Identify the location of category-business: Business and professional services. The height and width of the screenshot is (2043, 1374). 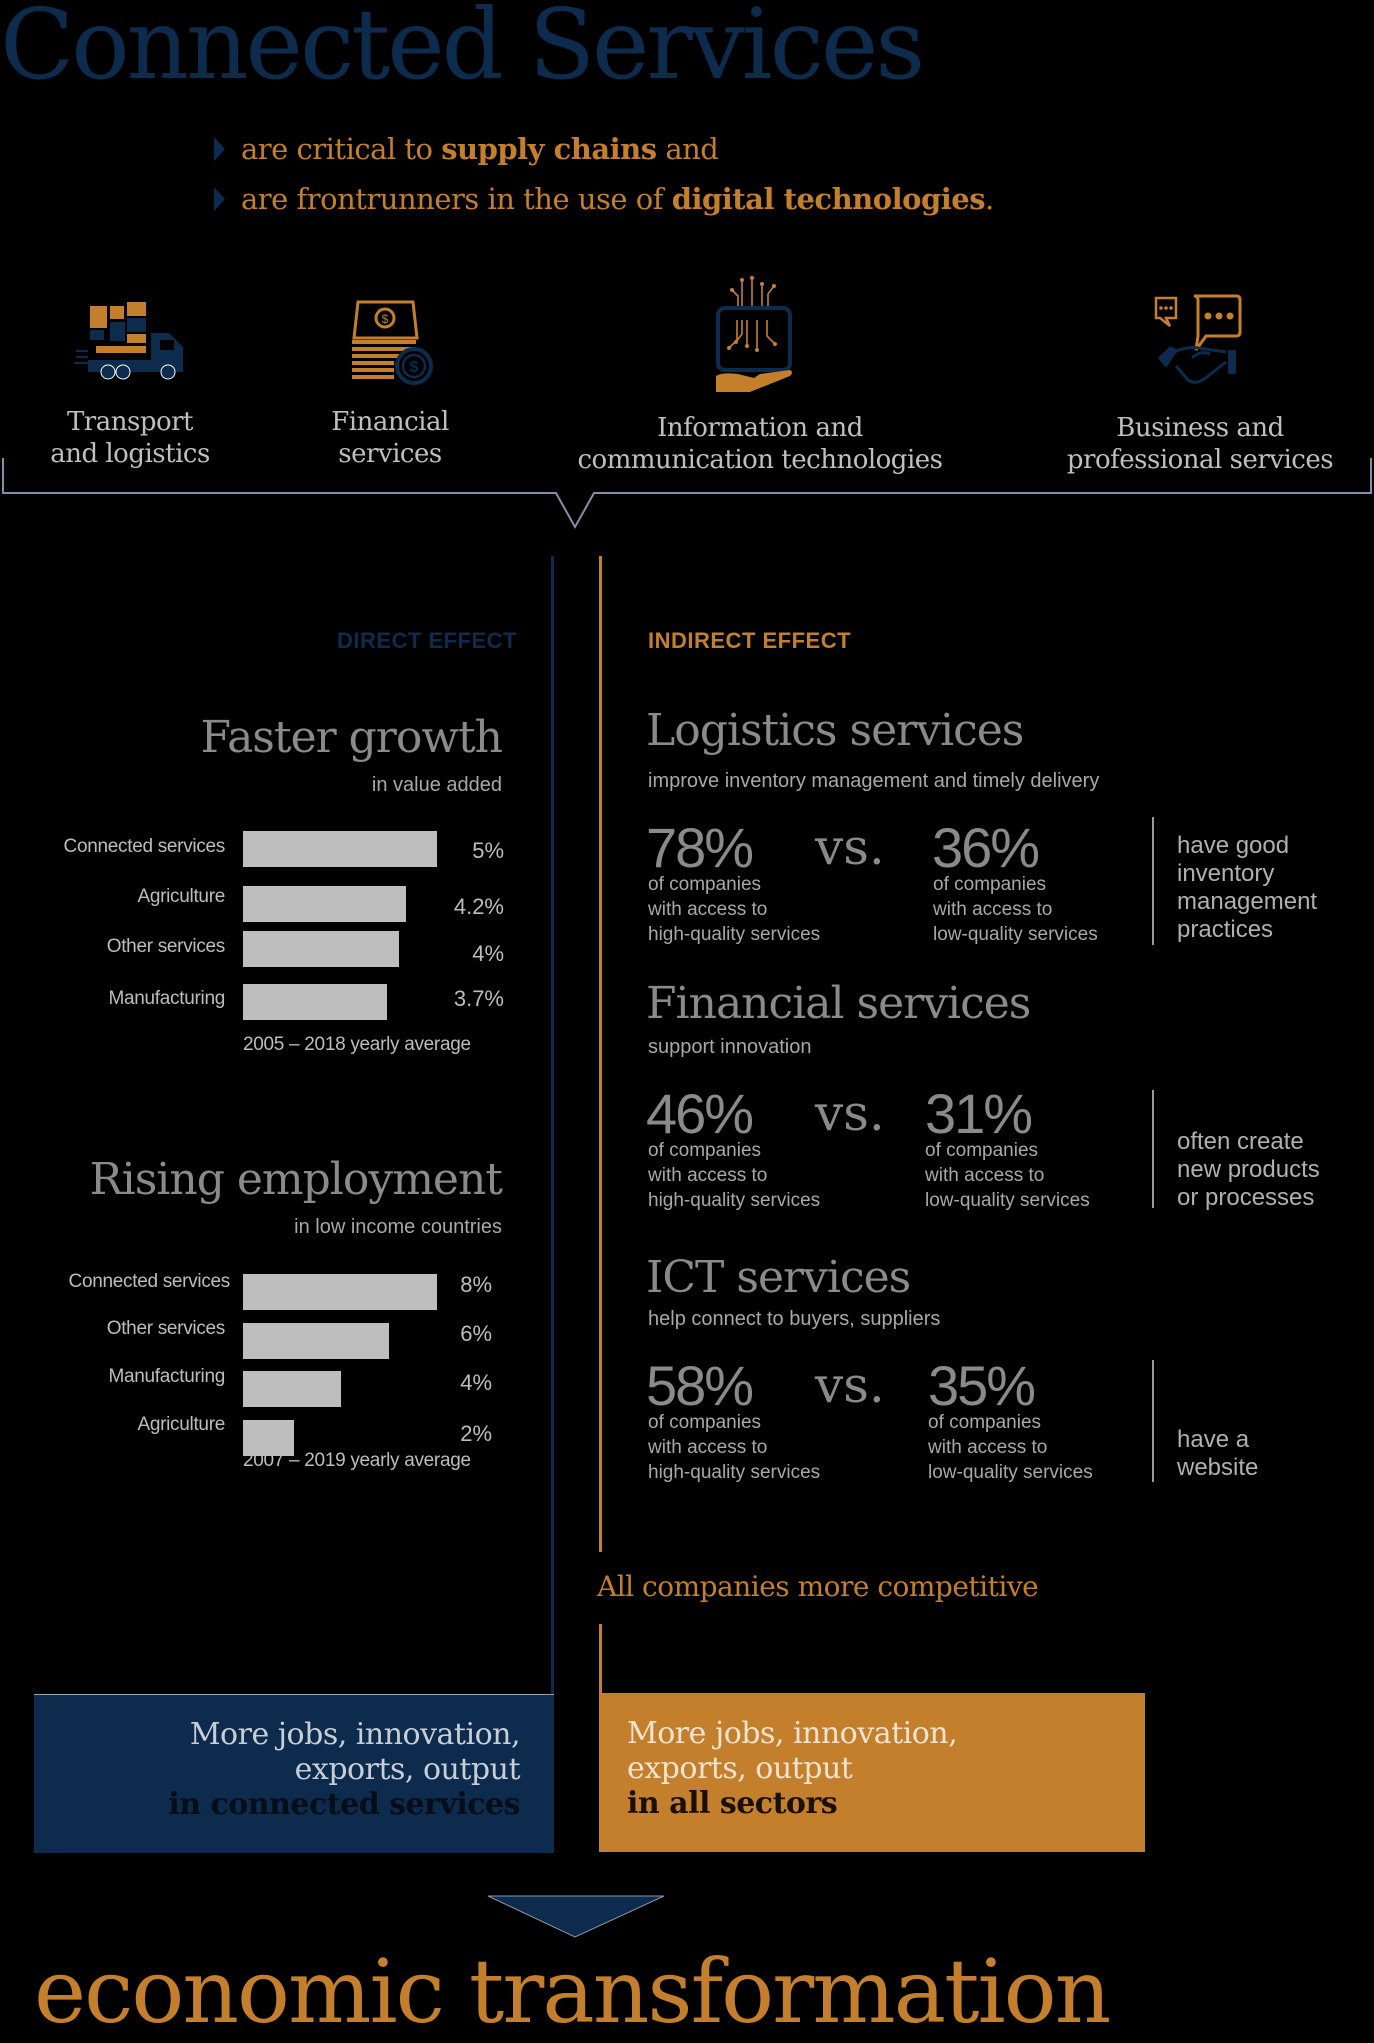
(1200, 444).